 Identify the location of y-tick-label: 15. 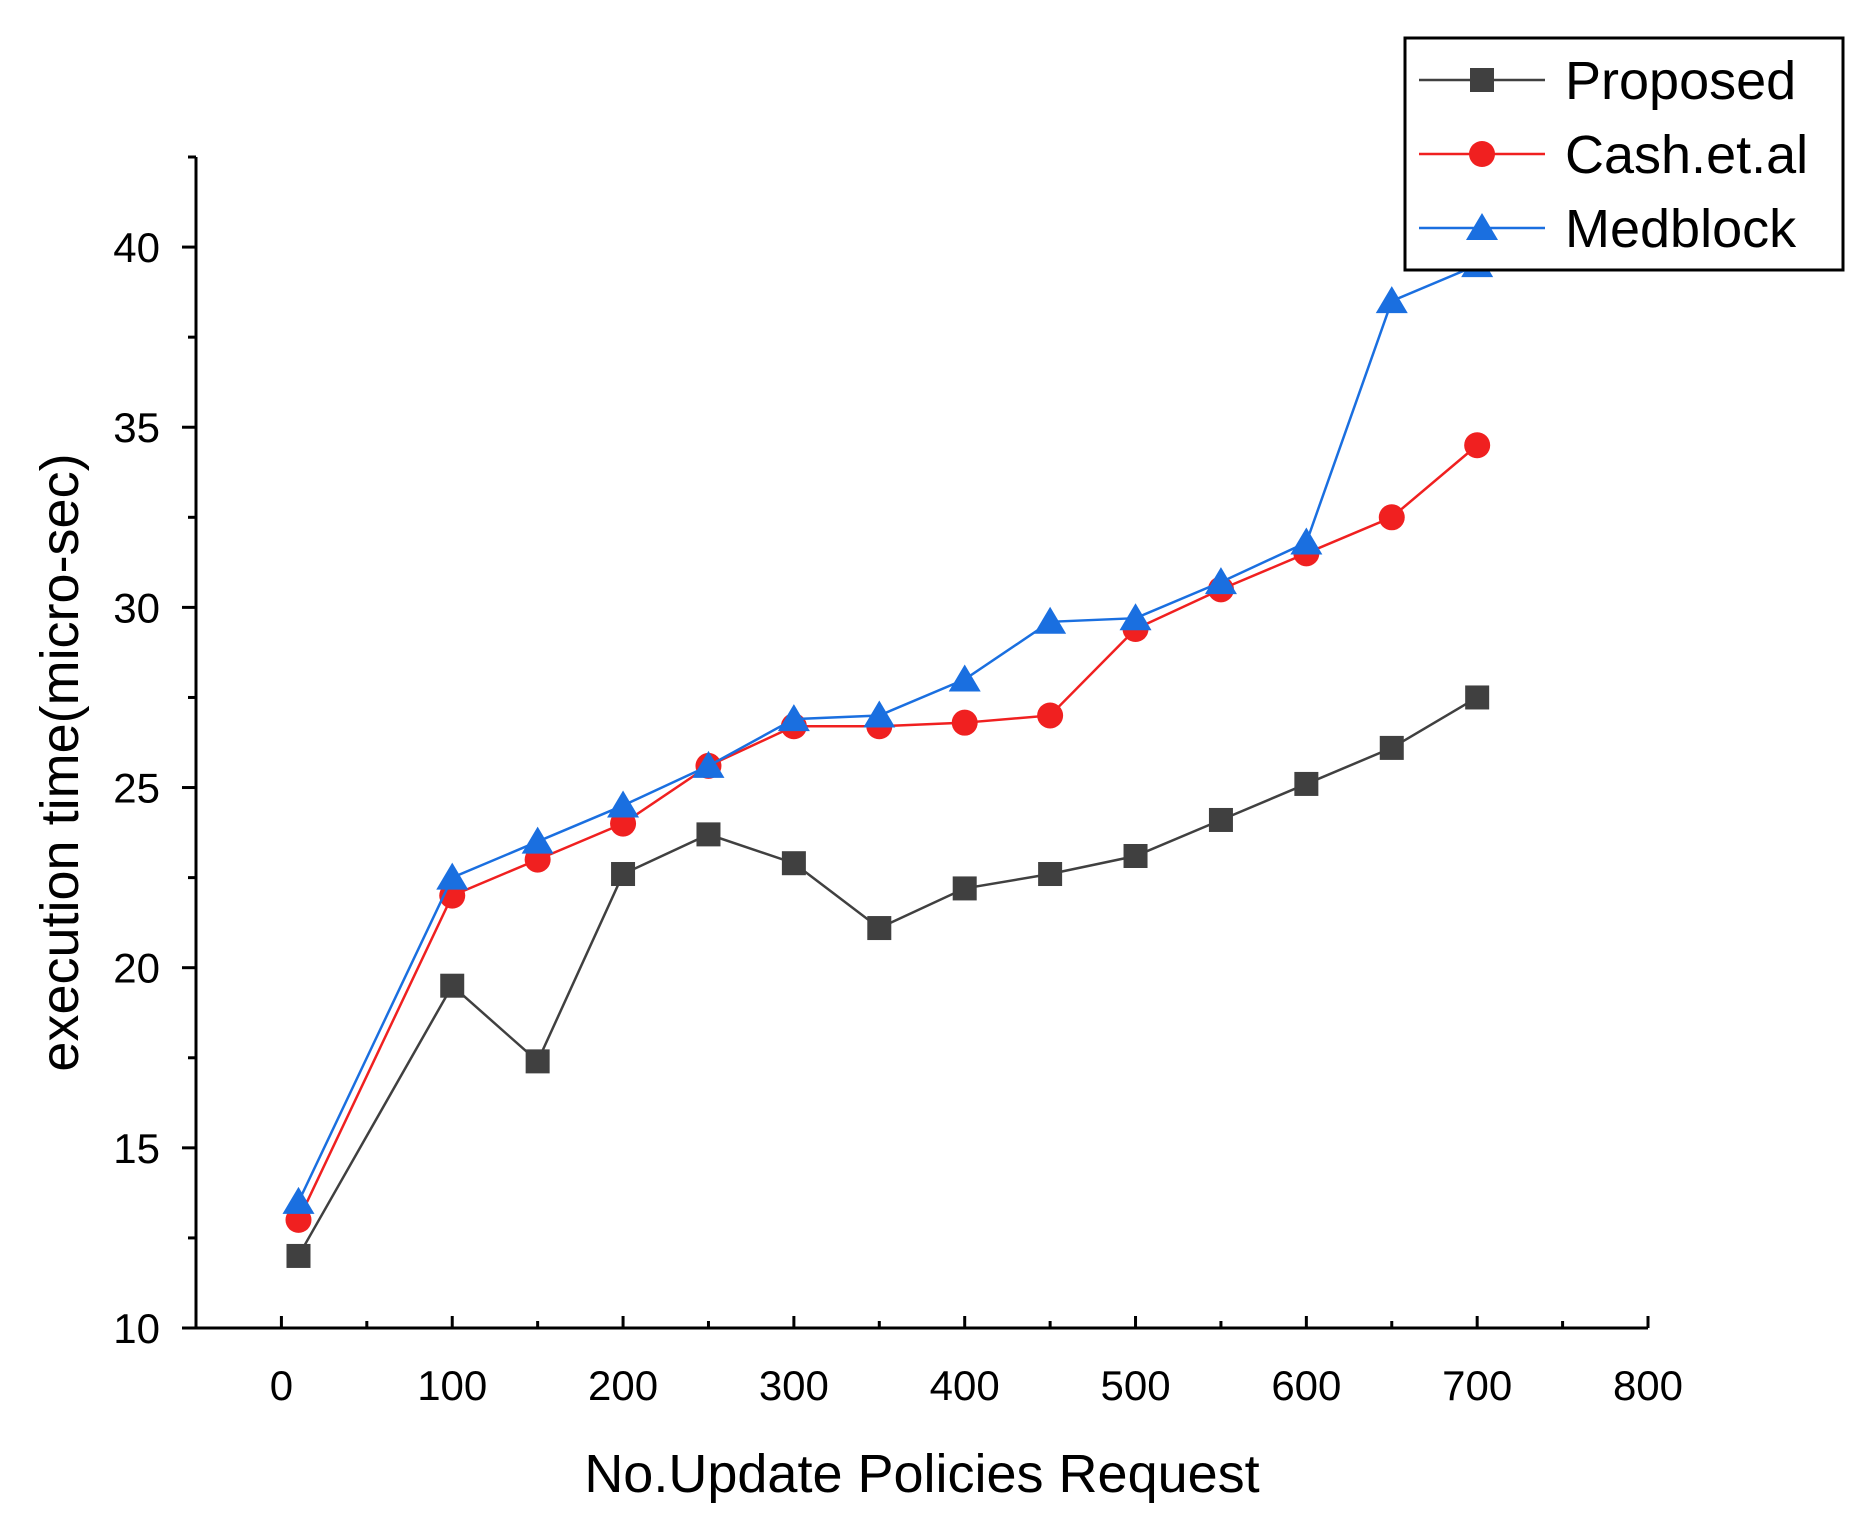
(136, 1148).